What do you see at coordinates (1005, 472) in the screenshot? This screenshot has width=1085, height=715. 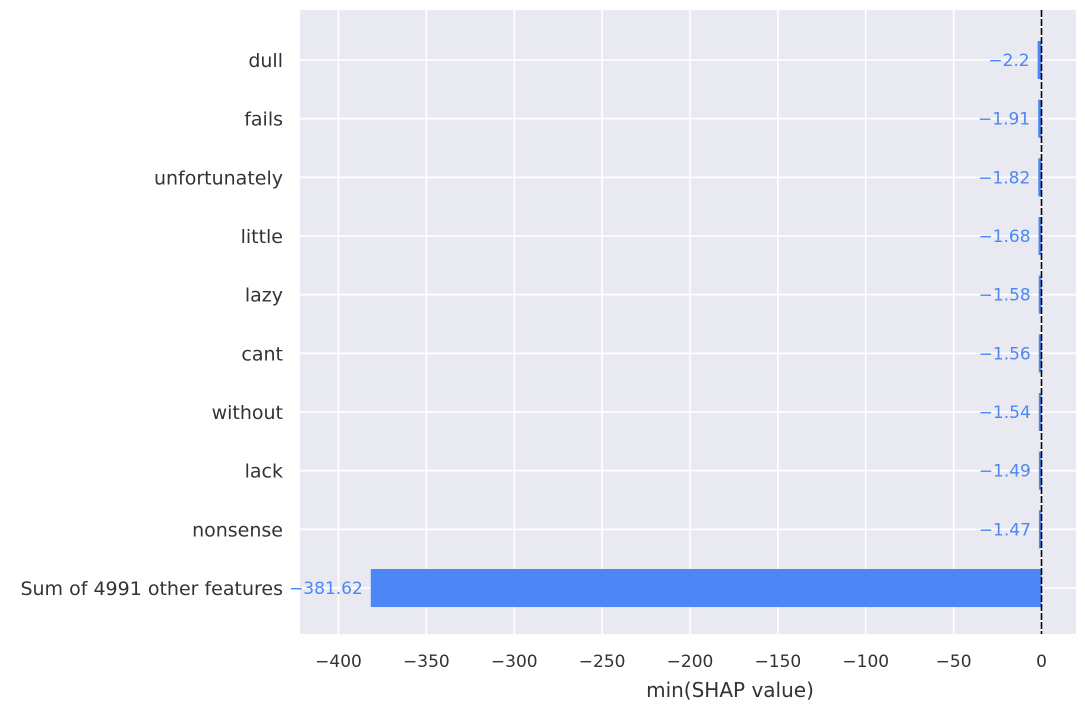 I see `value-label: −1.49` at bounding box center [1005, 472].